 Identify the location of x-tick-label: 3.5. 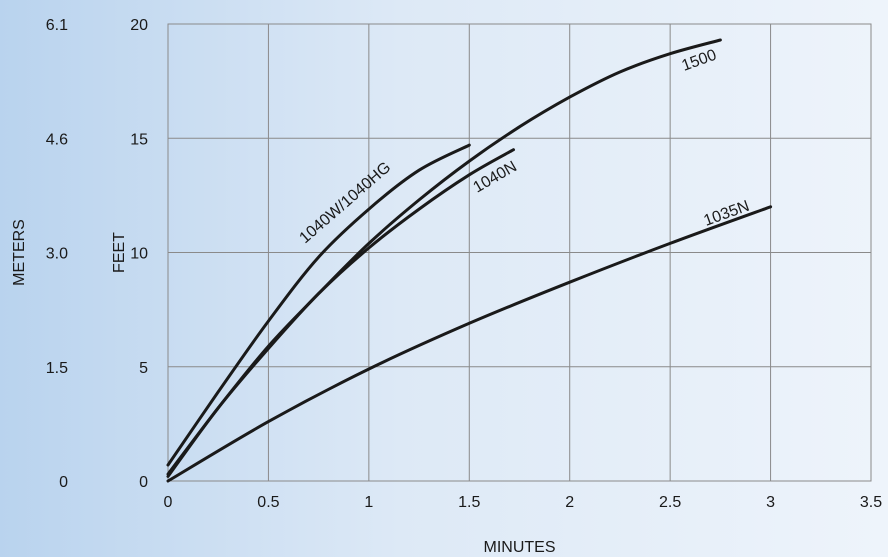
(871, 502).